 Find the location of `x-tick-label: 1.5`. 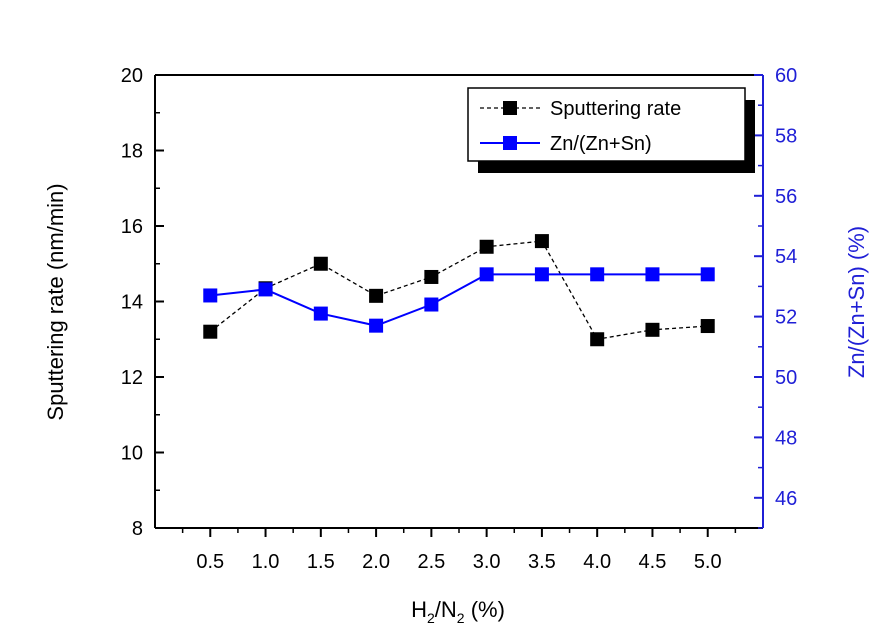

x-tick-label: 1.5 is located at coordinates (321, 562).